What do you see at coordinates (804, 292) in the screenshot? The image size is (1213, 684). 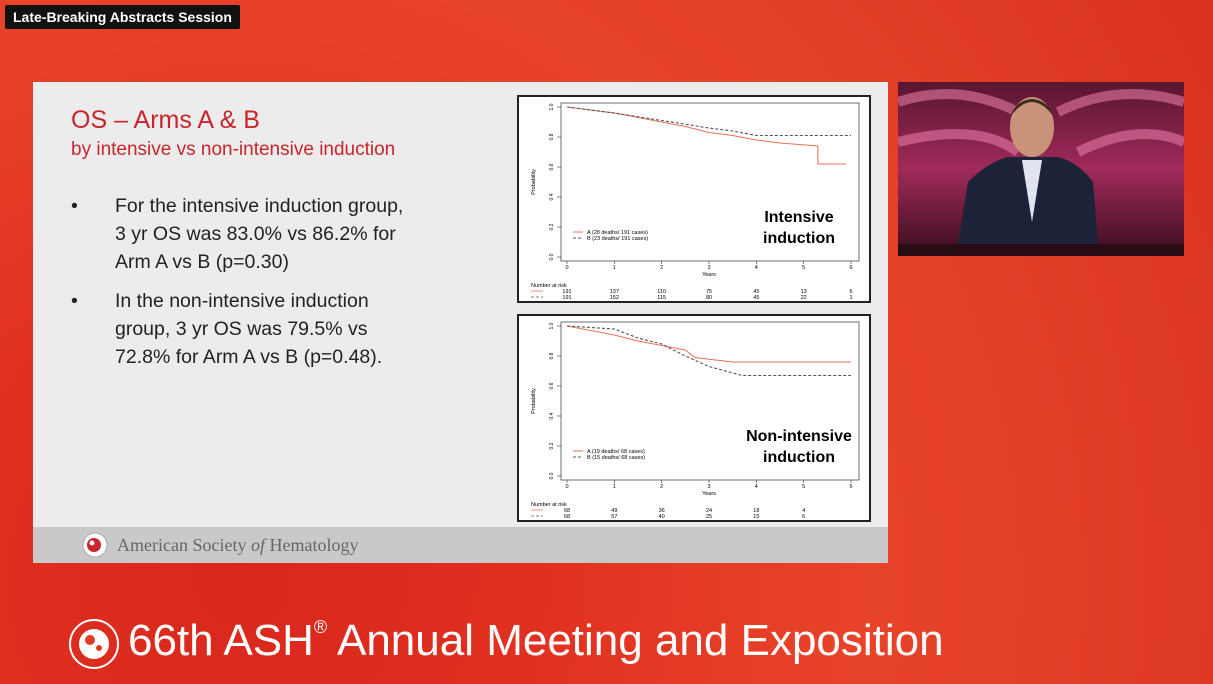 I see `risk-count: 13` at bounding box center [804, 292].